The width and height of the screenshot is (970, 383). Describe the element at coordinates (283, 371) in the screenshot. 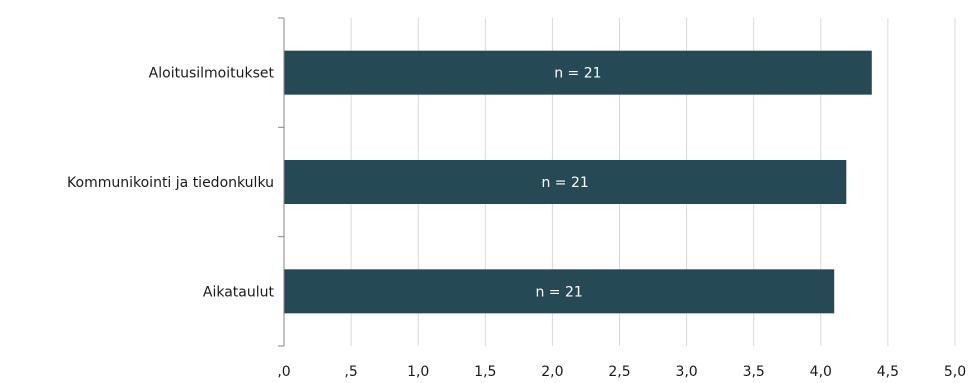

I see `x-tick-label: ,0` at that location.